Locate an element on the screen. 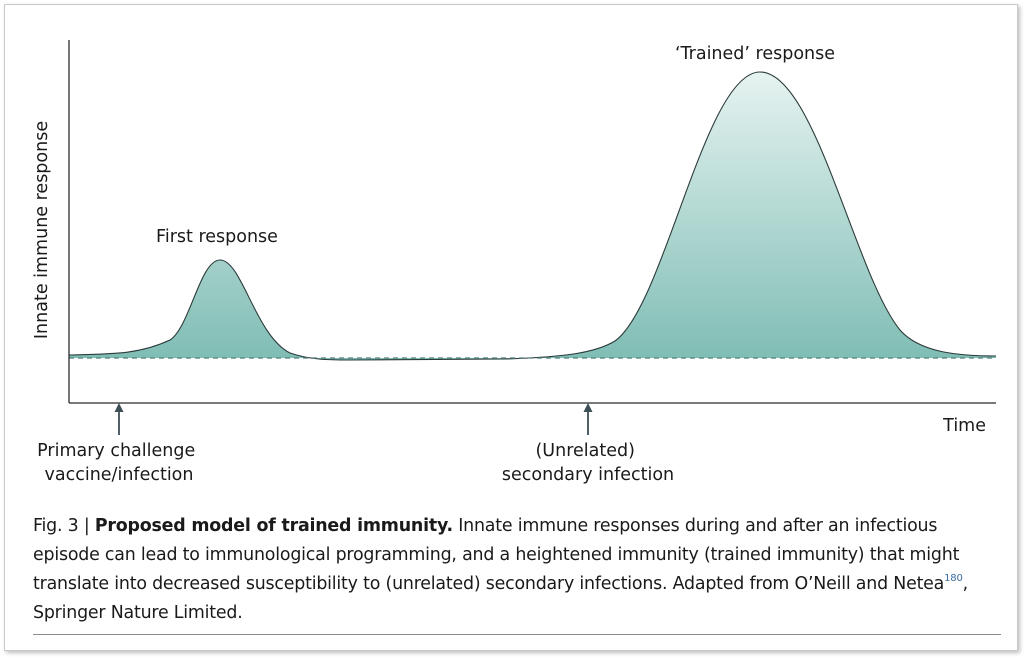 This screenshot has height=661, width=1024. secondary-infection-label: (Unrelated) secondary infection is located at coordinates (588, 463).